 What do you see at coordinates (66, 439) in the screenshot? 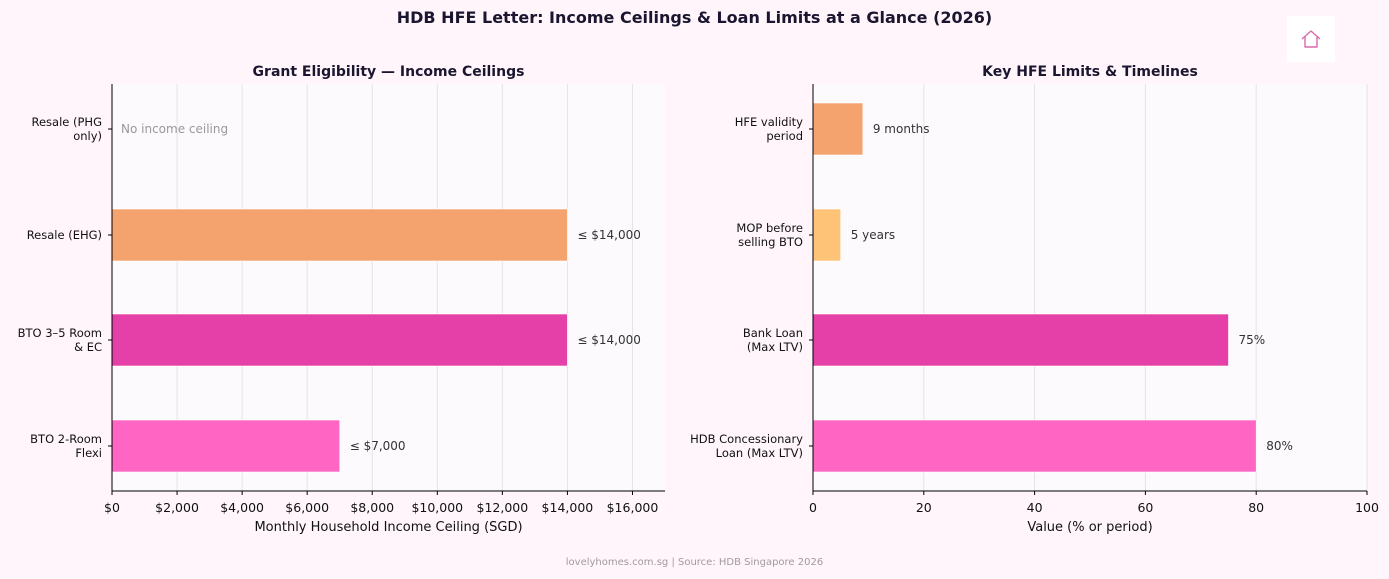
I see `y-tick-label-line: BTO 2-Room` at bounding box center [66, 439].